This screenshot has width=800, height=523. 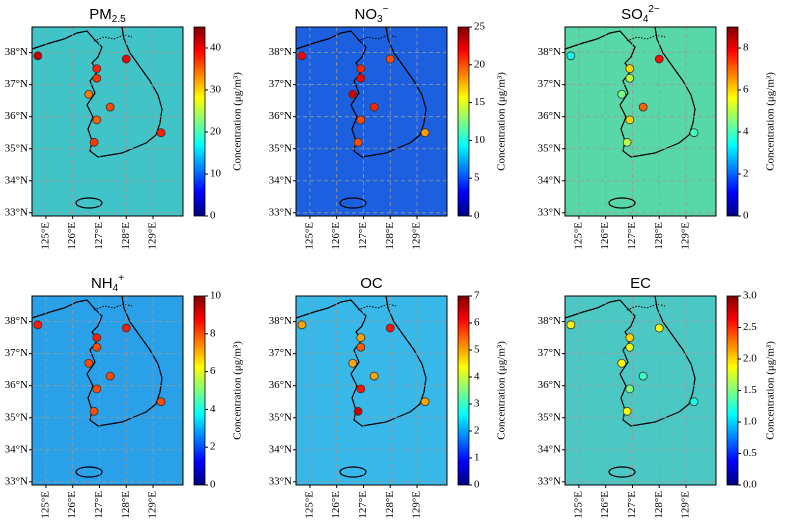 I want to click on title-text: OC, so click(x=371, y=283).